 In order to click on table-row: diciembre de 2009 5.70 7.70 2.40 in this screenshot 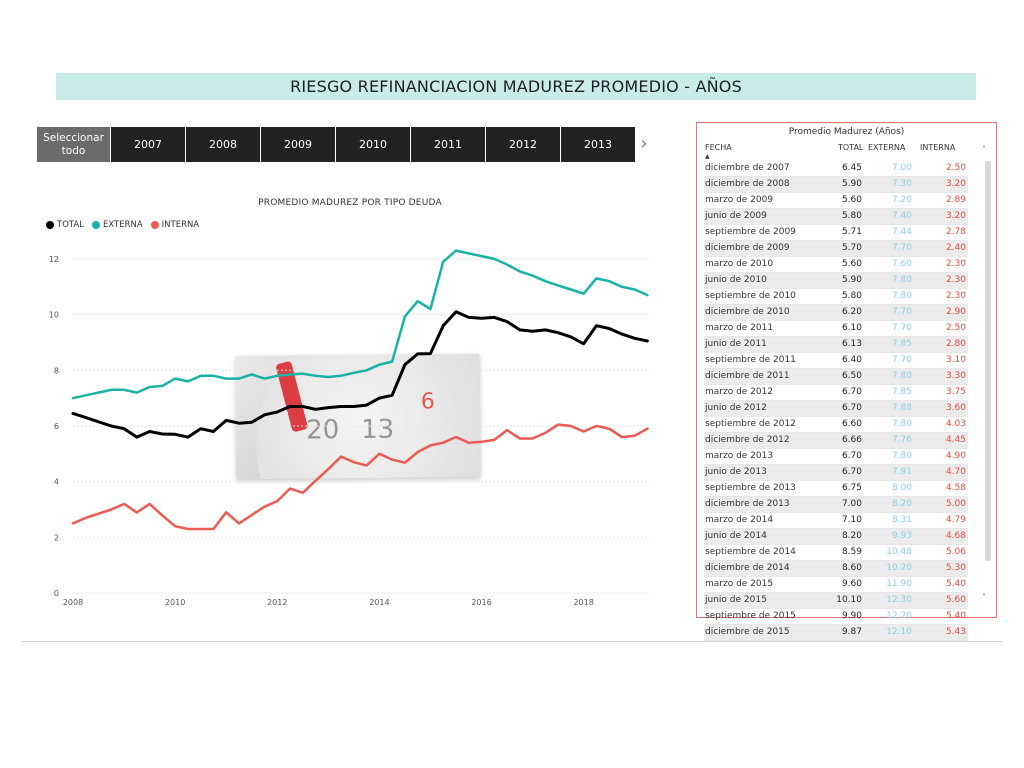, I will do `click(836, 249)`.